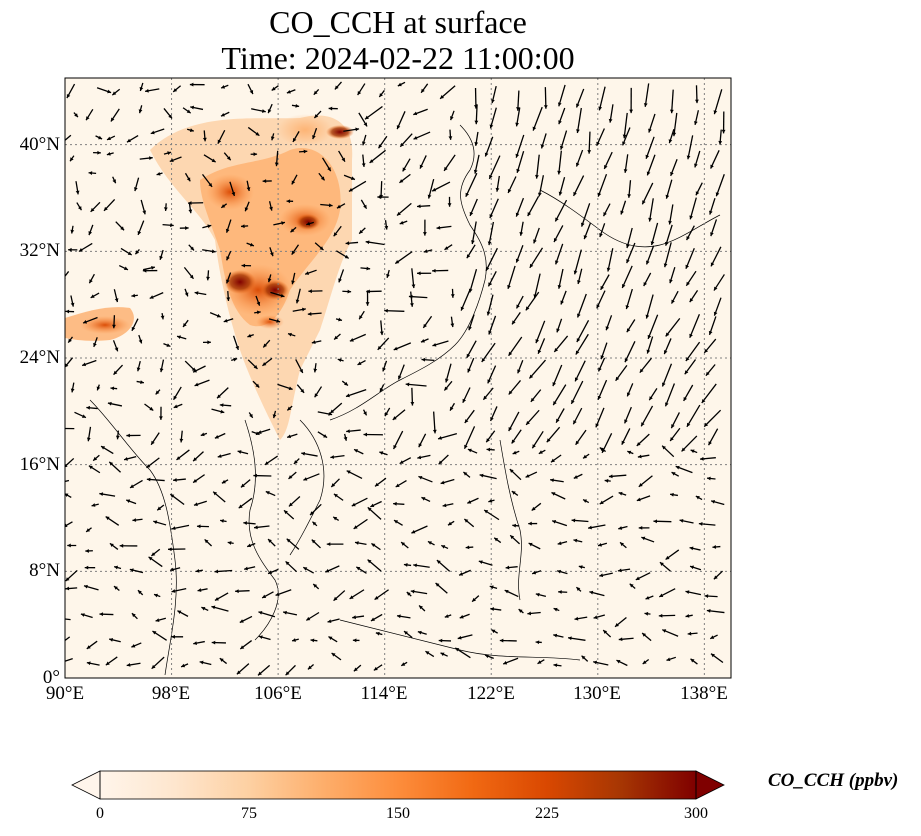 This screenshot has height=836, width=921. I want to click on lon-label-98e: 98°E, so click(171, 693).